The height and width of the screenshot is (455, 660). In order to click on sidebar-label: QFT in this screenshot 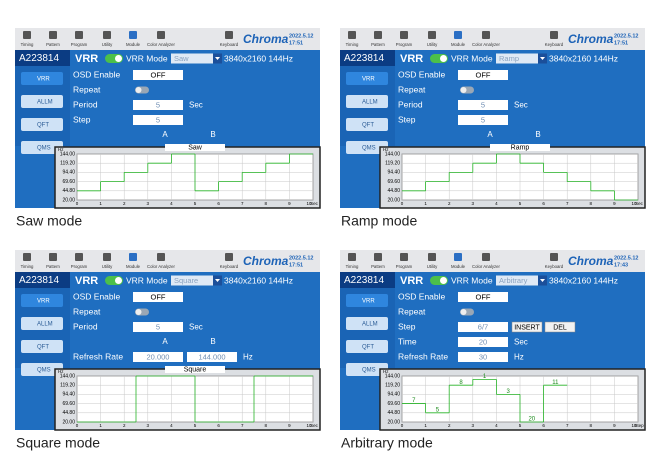, I will do `click(43, 126)`.